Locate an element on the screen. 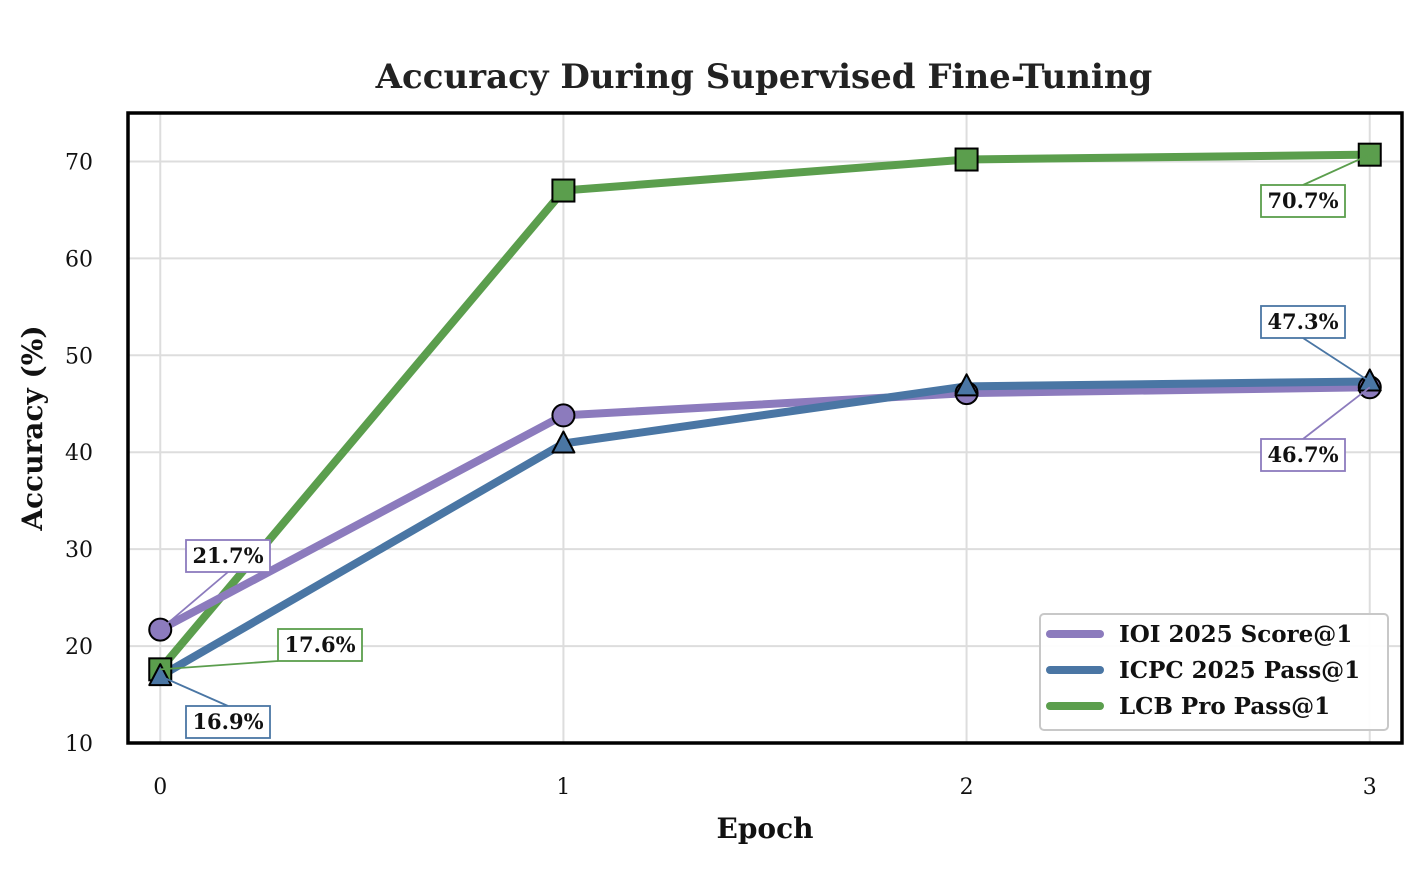 The image size is (1416, 888). x-tick-labels: 0 1 2 3 is located at coordinates (764, 787).